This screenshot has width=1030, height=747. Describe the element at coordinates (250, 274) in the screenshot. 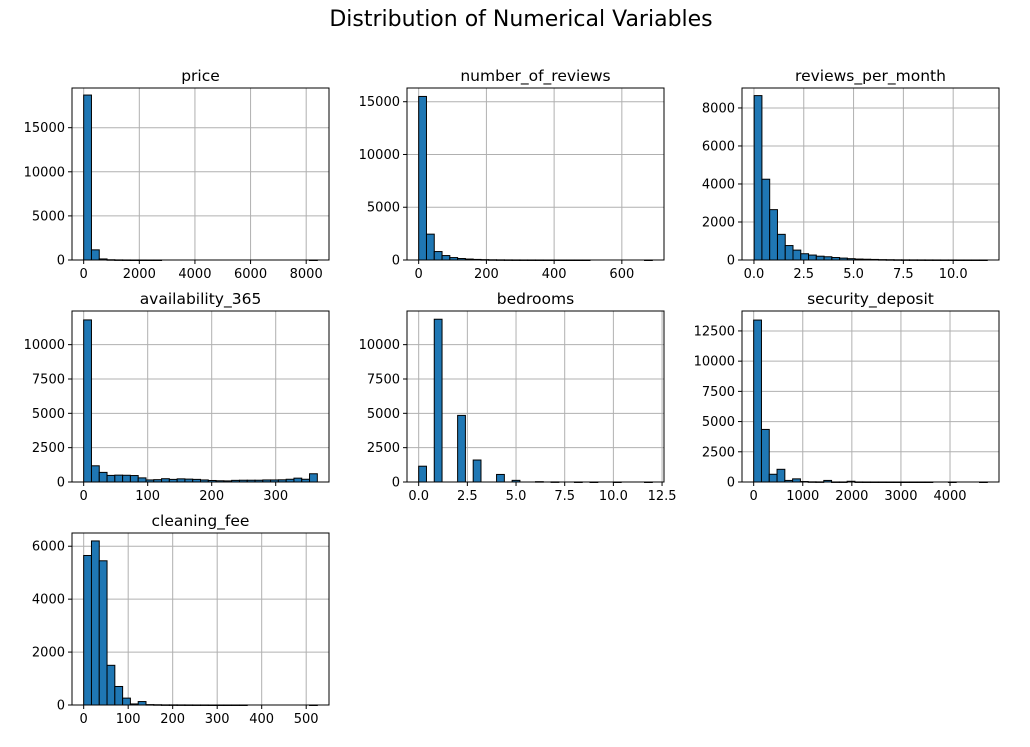

I see `x-tick-label: 6000` at that location.